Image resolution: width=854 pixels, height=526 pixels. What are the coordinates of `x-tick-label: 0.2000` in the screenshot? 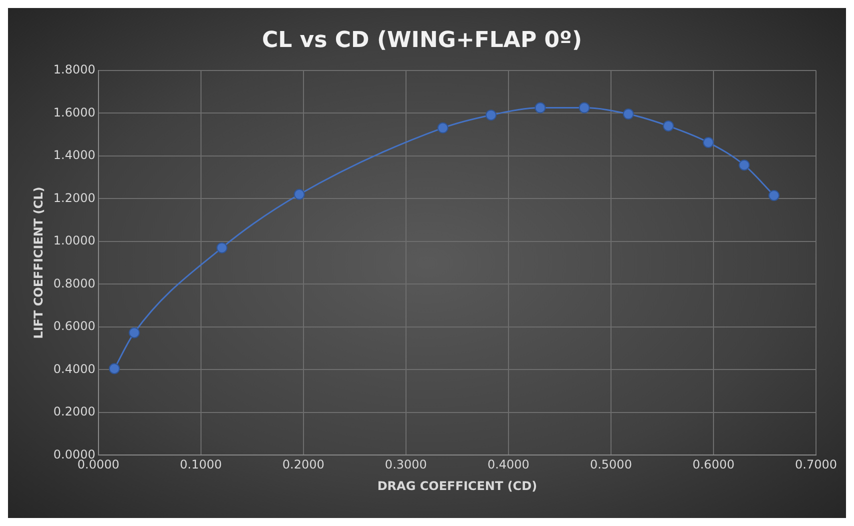 It's located at (303, 465).